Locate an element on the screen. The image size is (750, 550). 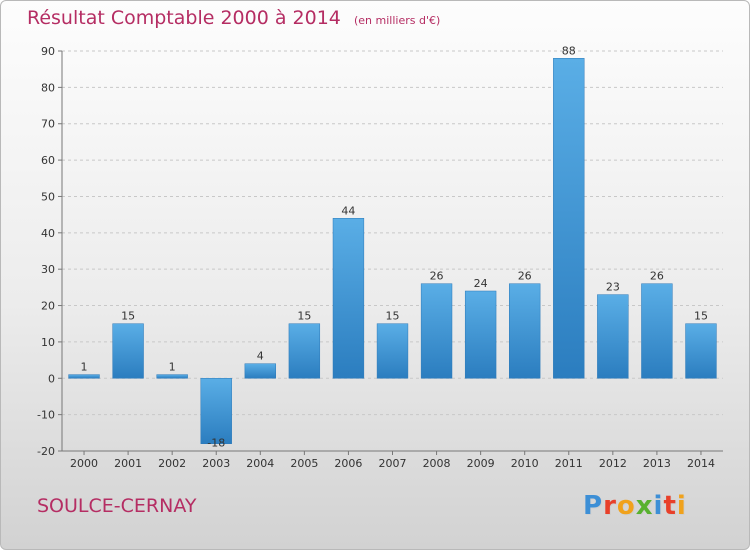
y-tick-label: 90 is located at coordinates (48, 51).